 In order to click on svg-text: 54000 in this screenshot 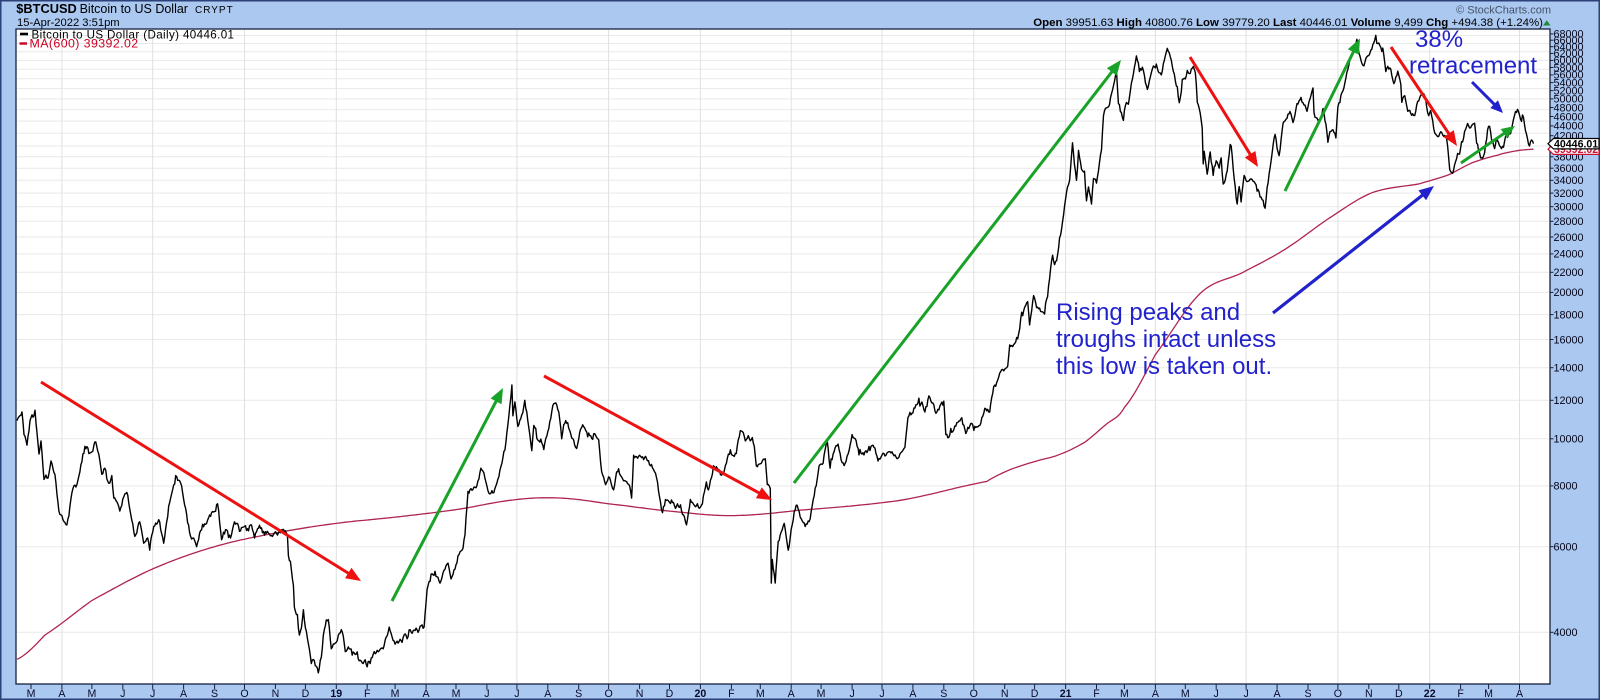, I will do `click(1569, 83)`.